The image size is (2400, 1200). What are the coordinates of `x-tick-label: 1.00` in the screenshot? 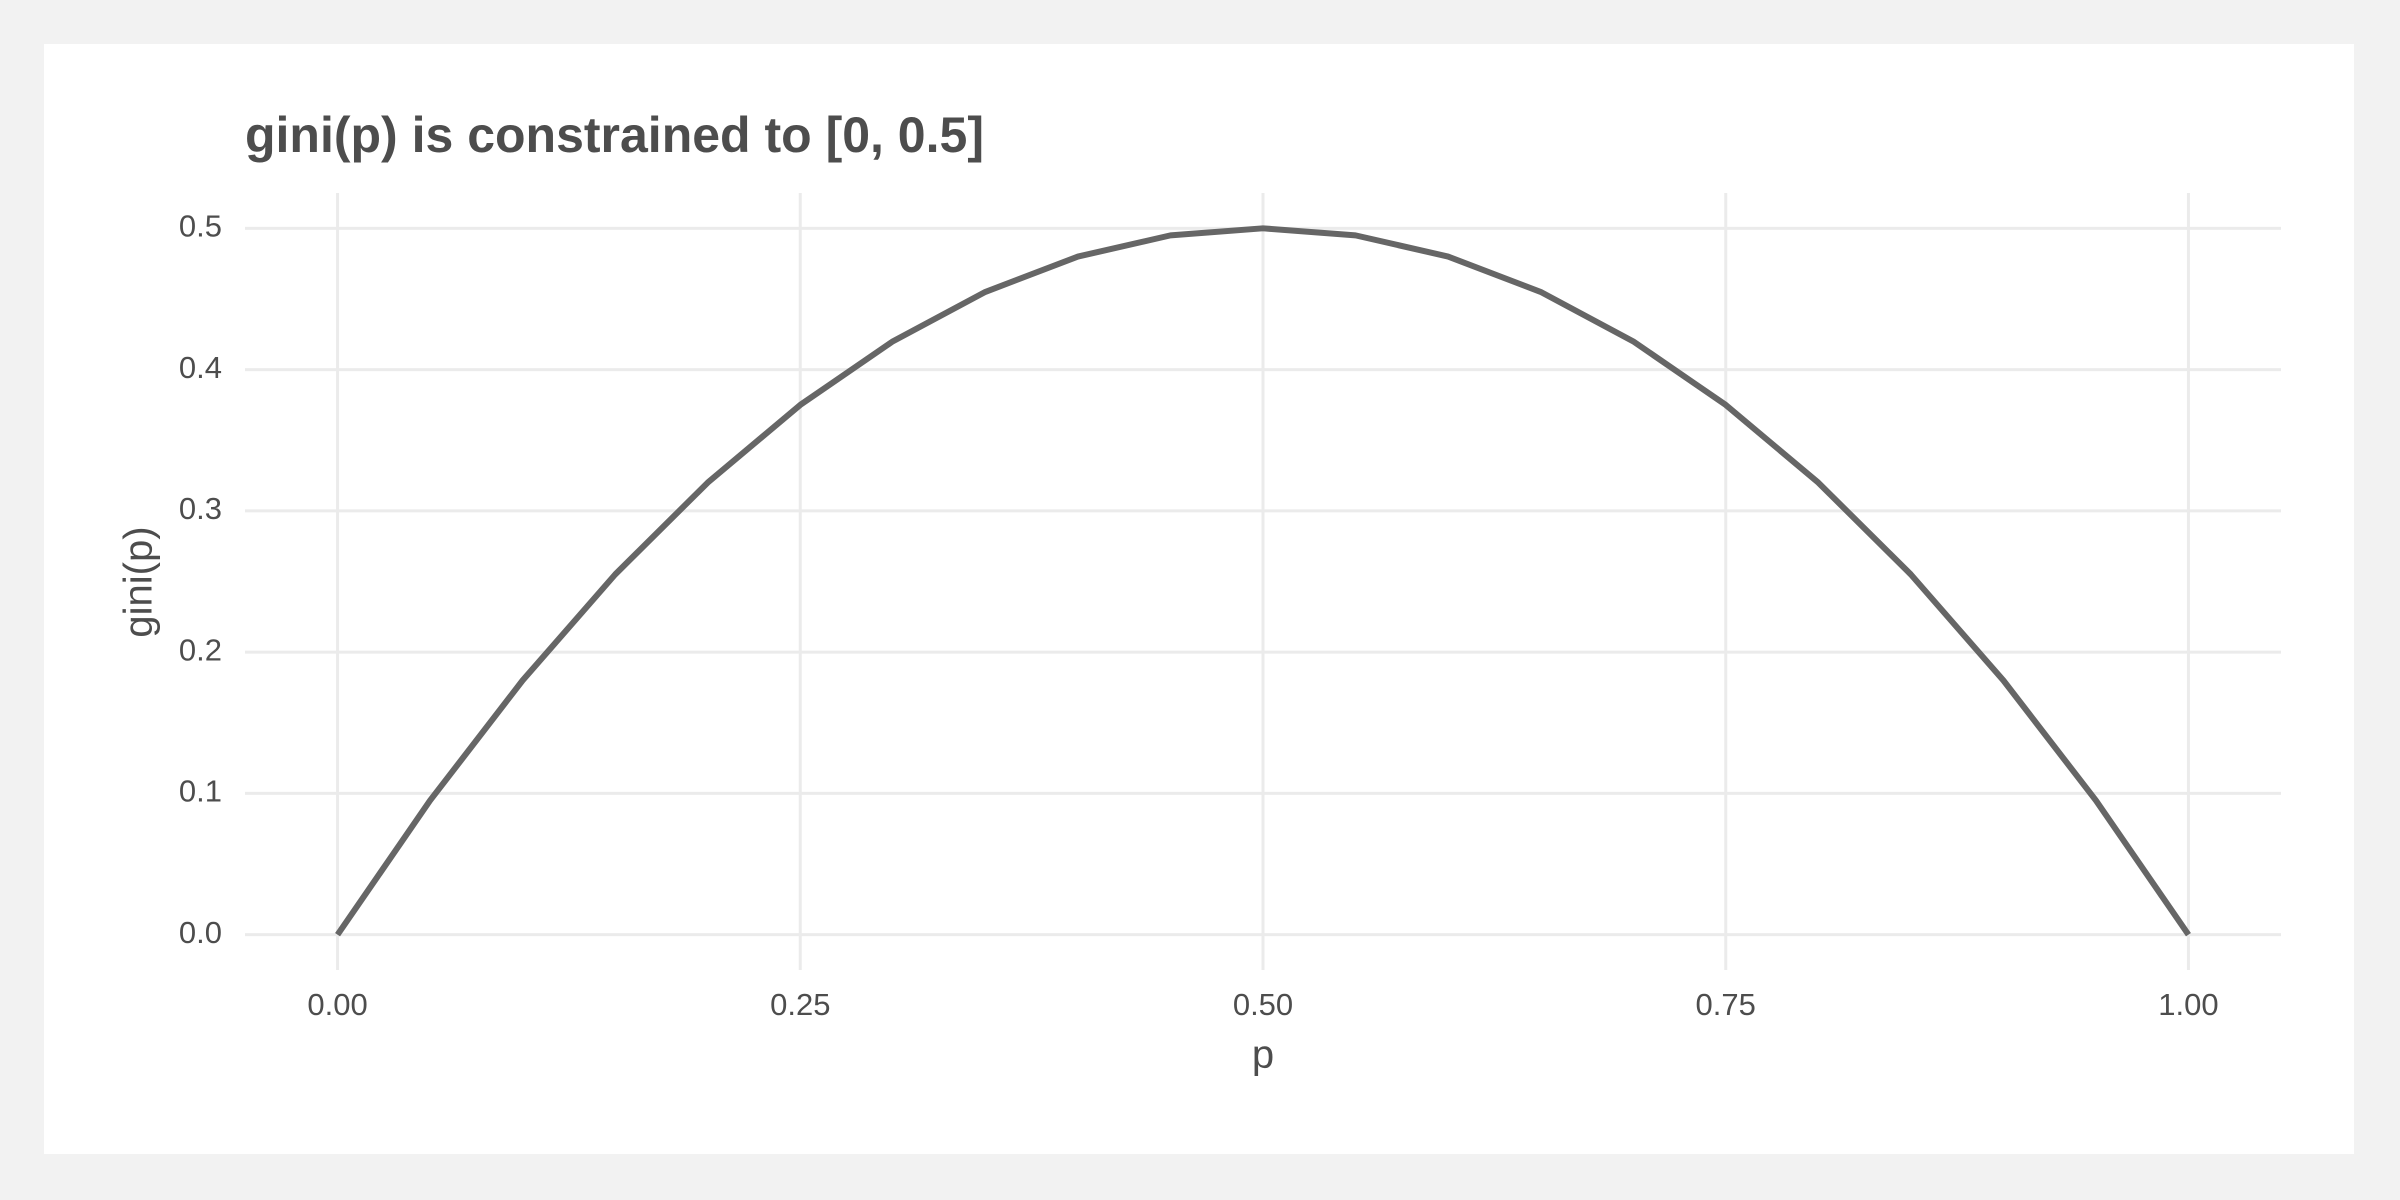 It's located at (2188, 1004).